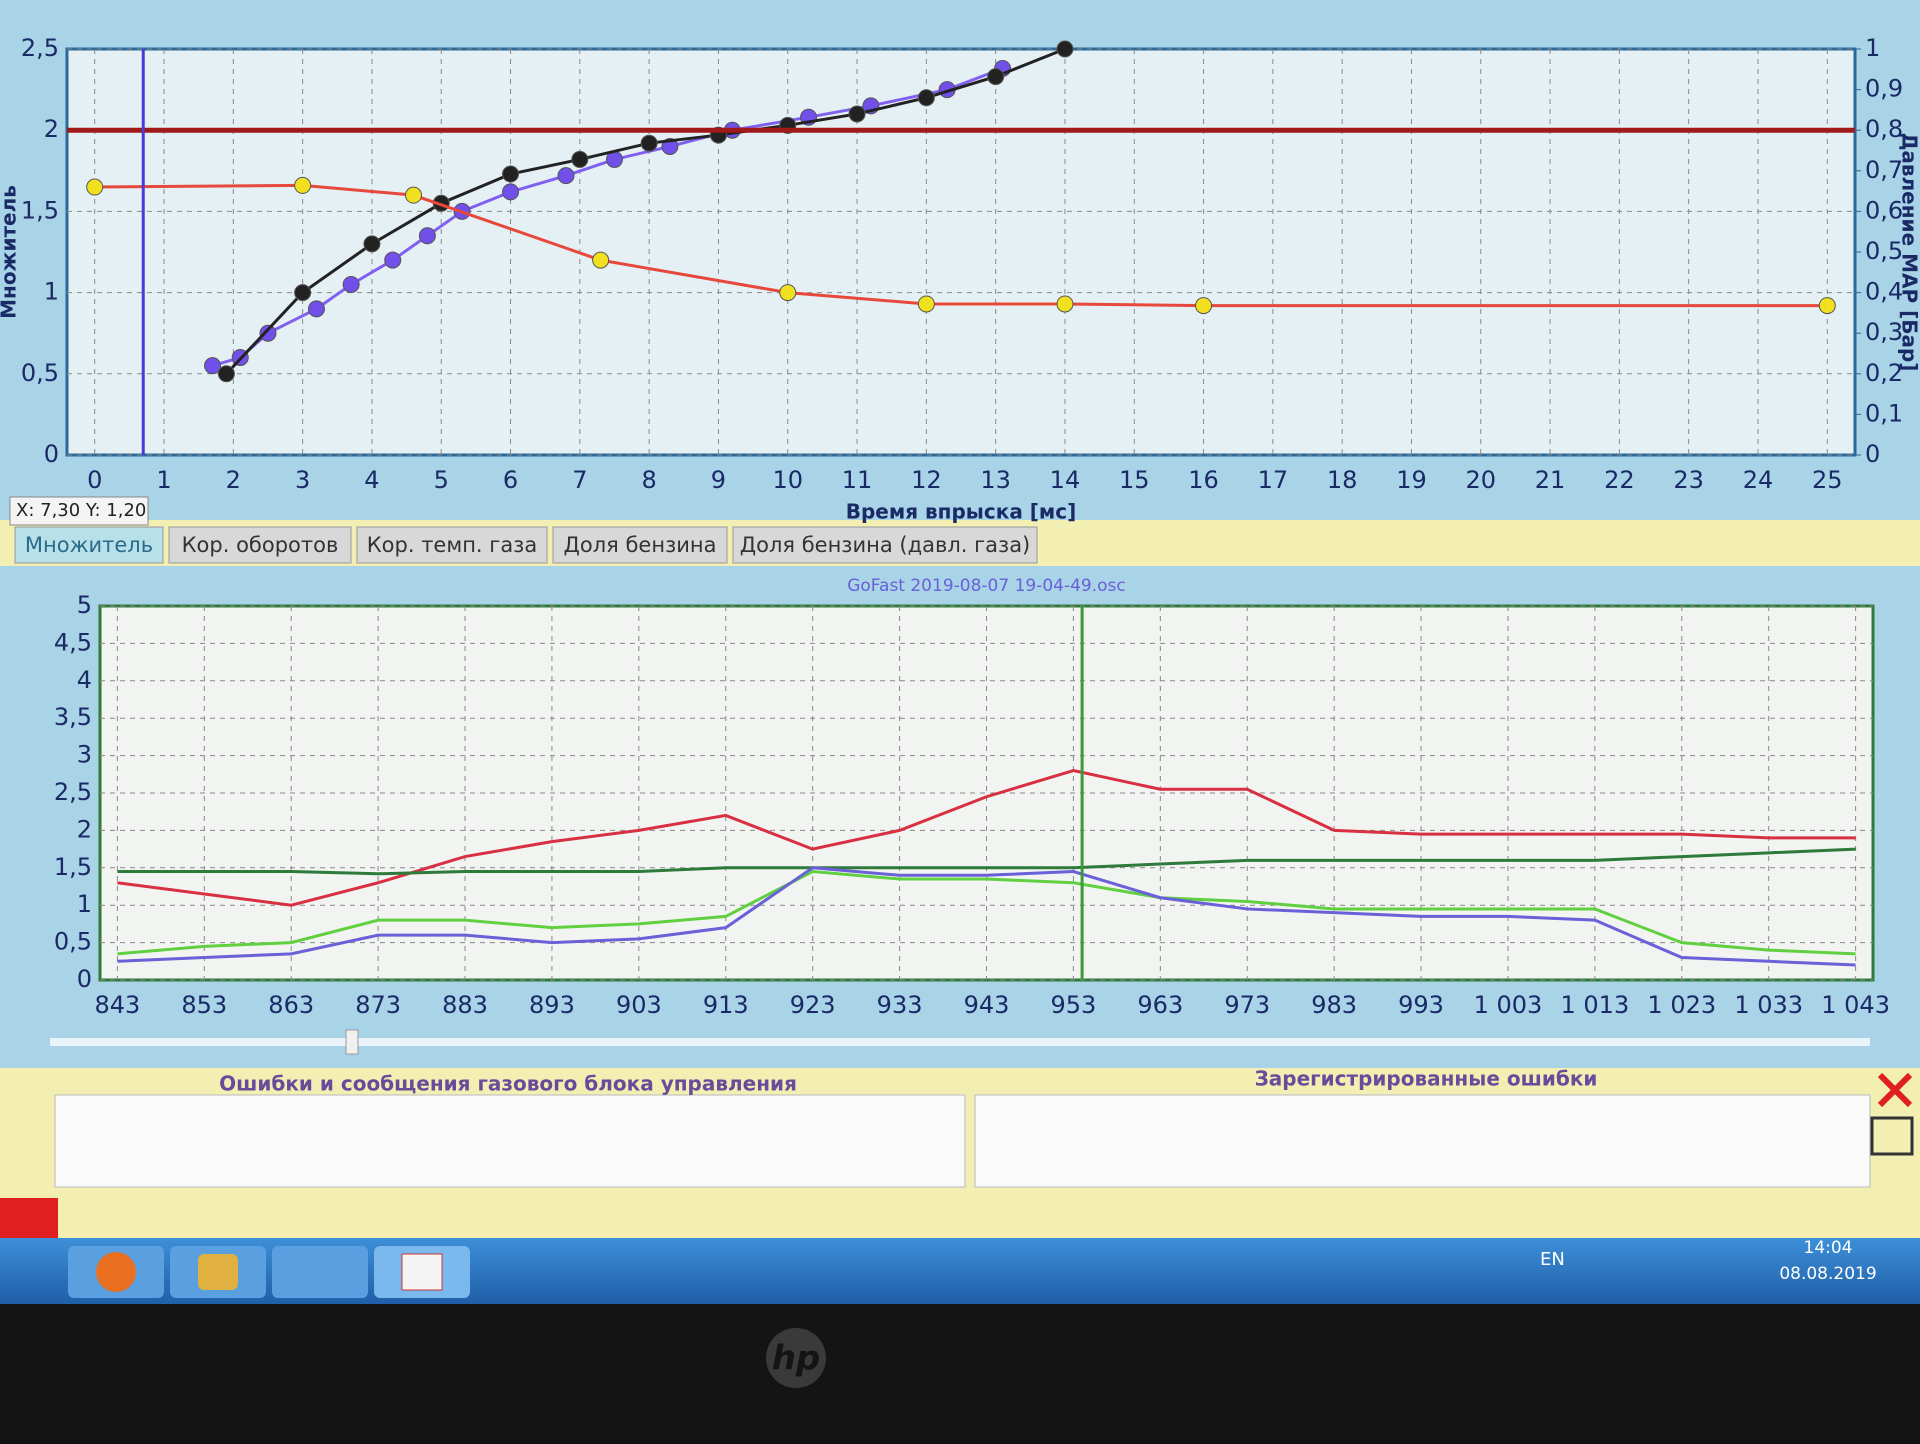  I want to click on taskbar-app, so click(320, 1272).